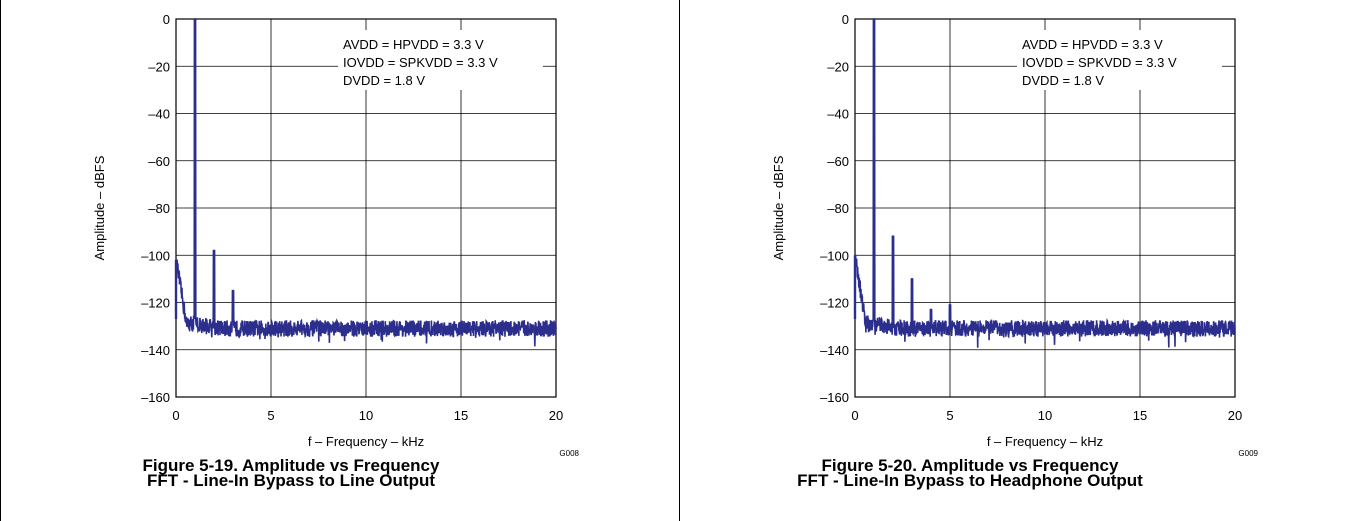 The height and width of the screenshot is (521, 1351). I want to click on caption-line-1: Figure 5-20. Amplitude vs Frequency, so click(970, 465).